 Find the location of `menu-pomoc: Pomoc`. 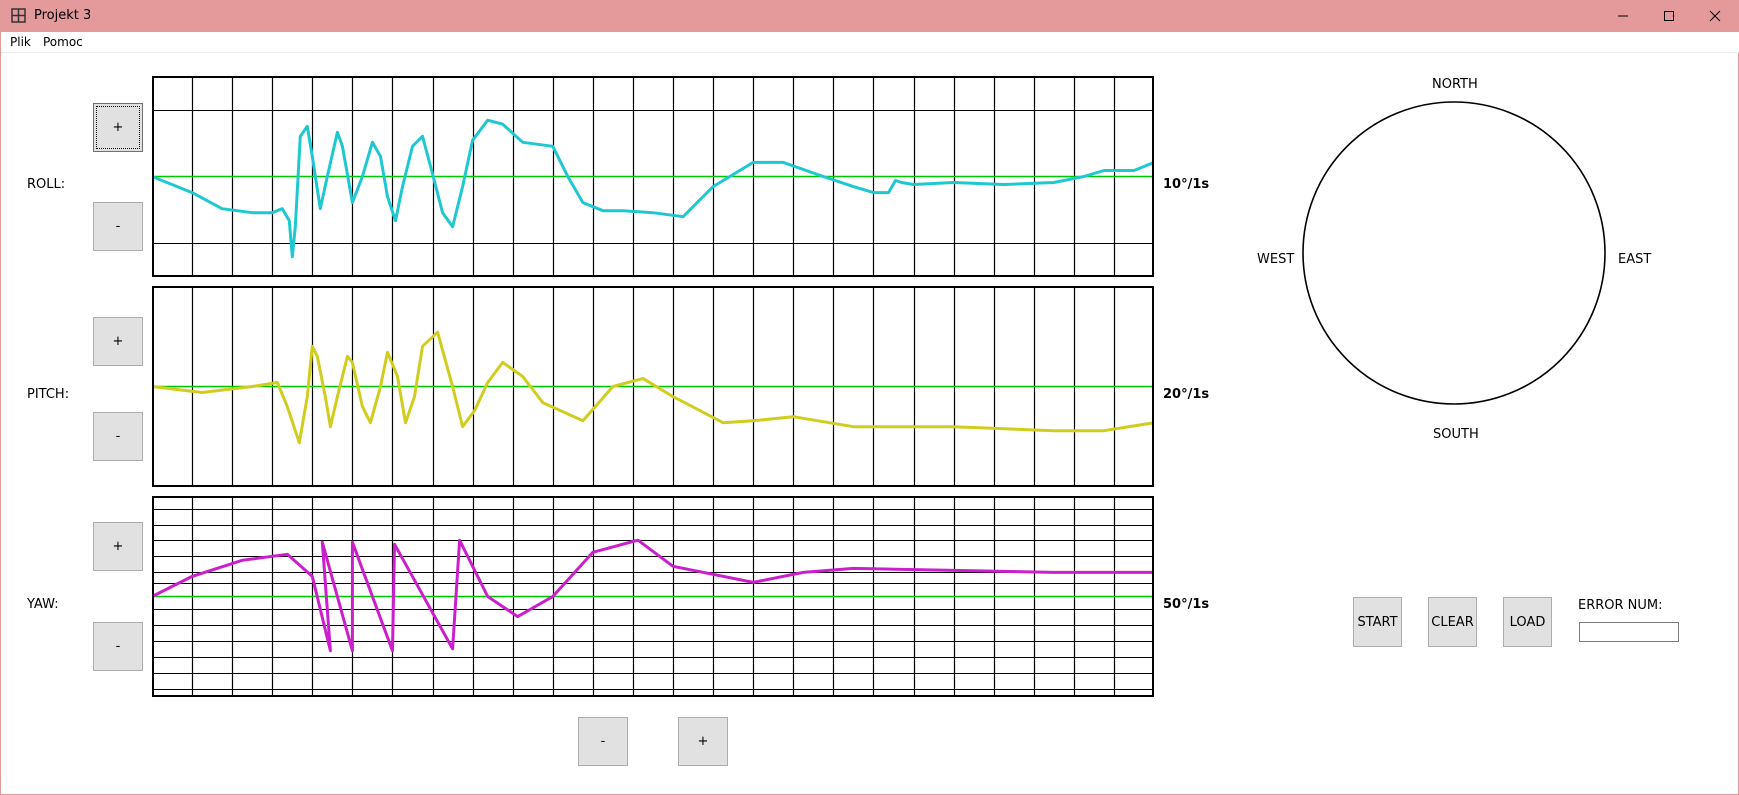

menu-pomoc: Pomoc is located at coordinates (63, 42).